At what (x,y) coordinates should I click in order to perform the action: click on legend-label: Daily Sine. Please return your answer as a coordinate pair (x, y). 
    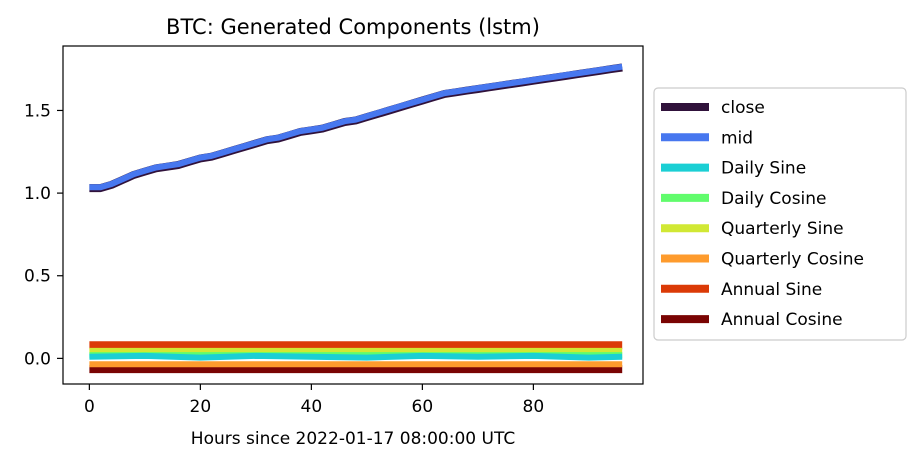
    Looking at the image, I should click on (763, 169).